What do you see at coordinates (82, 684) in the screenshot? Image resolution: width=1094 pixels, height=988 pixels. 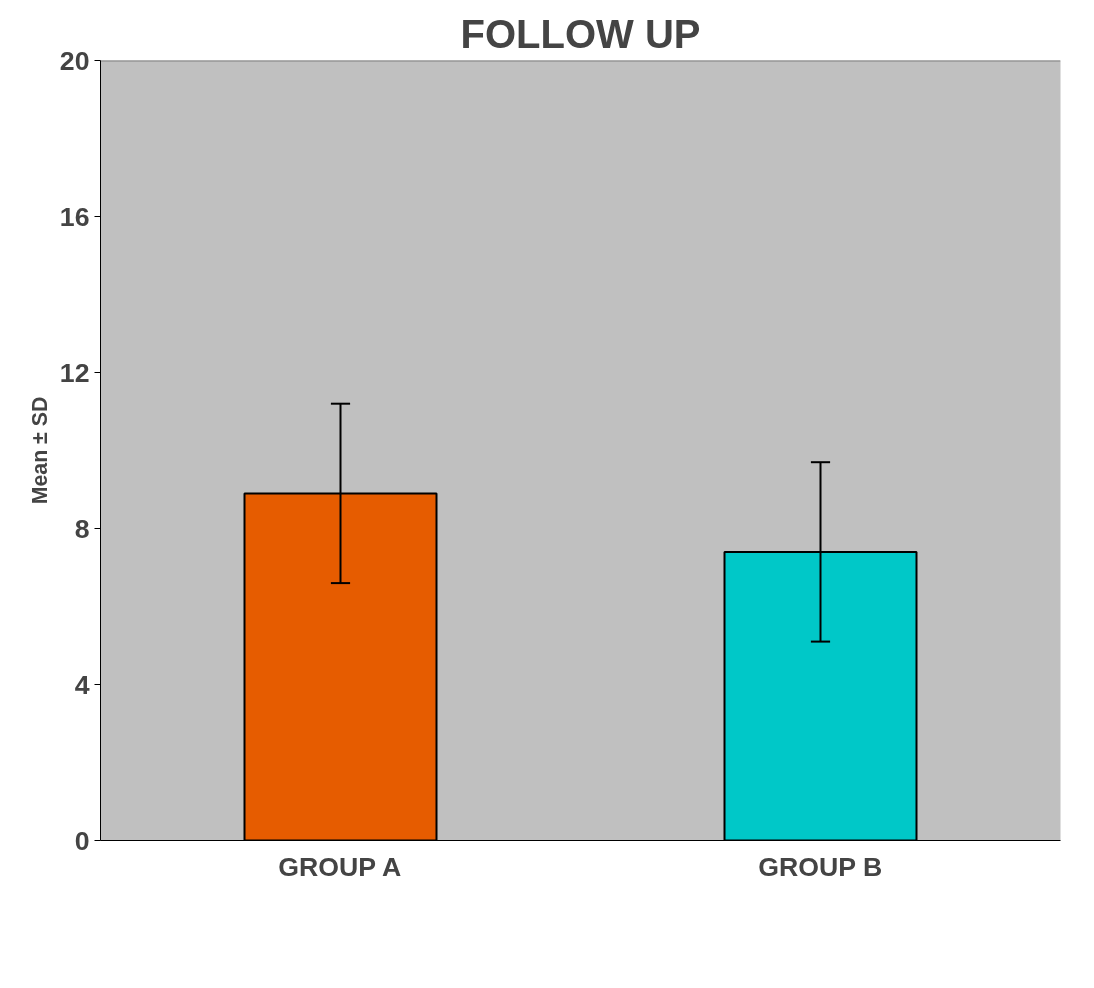 I see `y-tick-label: 4` at bounding box center [82, 684].